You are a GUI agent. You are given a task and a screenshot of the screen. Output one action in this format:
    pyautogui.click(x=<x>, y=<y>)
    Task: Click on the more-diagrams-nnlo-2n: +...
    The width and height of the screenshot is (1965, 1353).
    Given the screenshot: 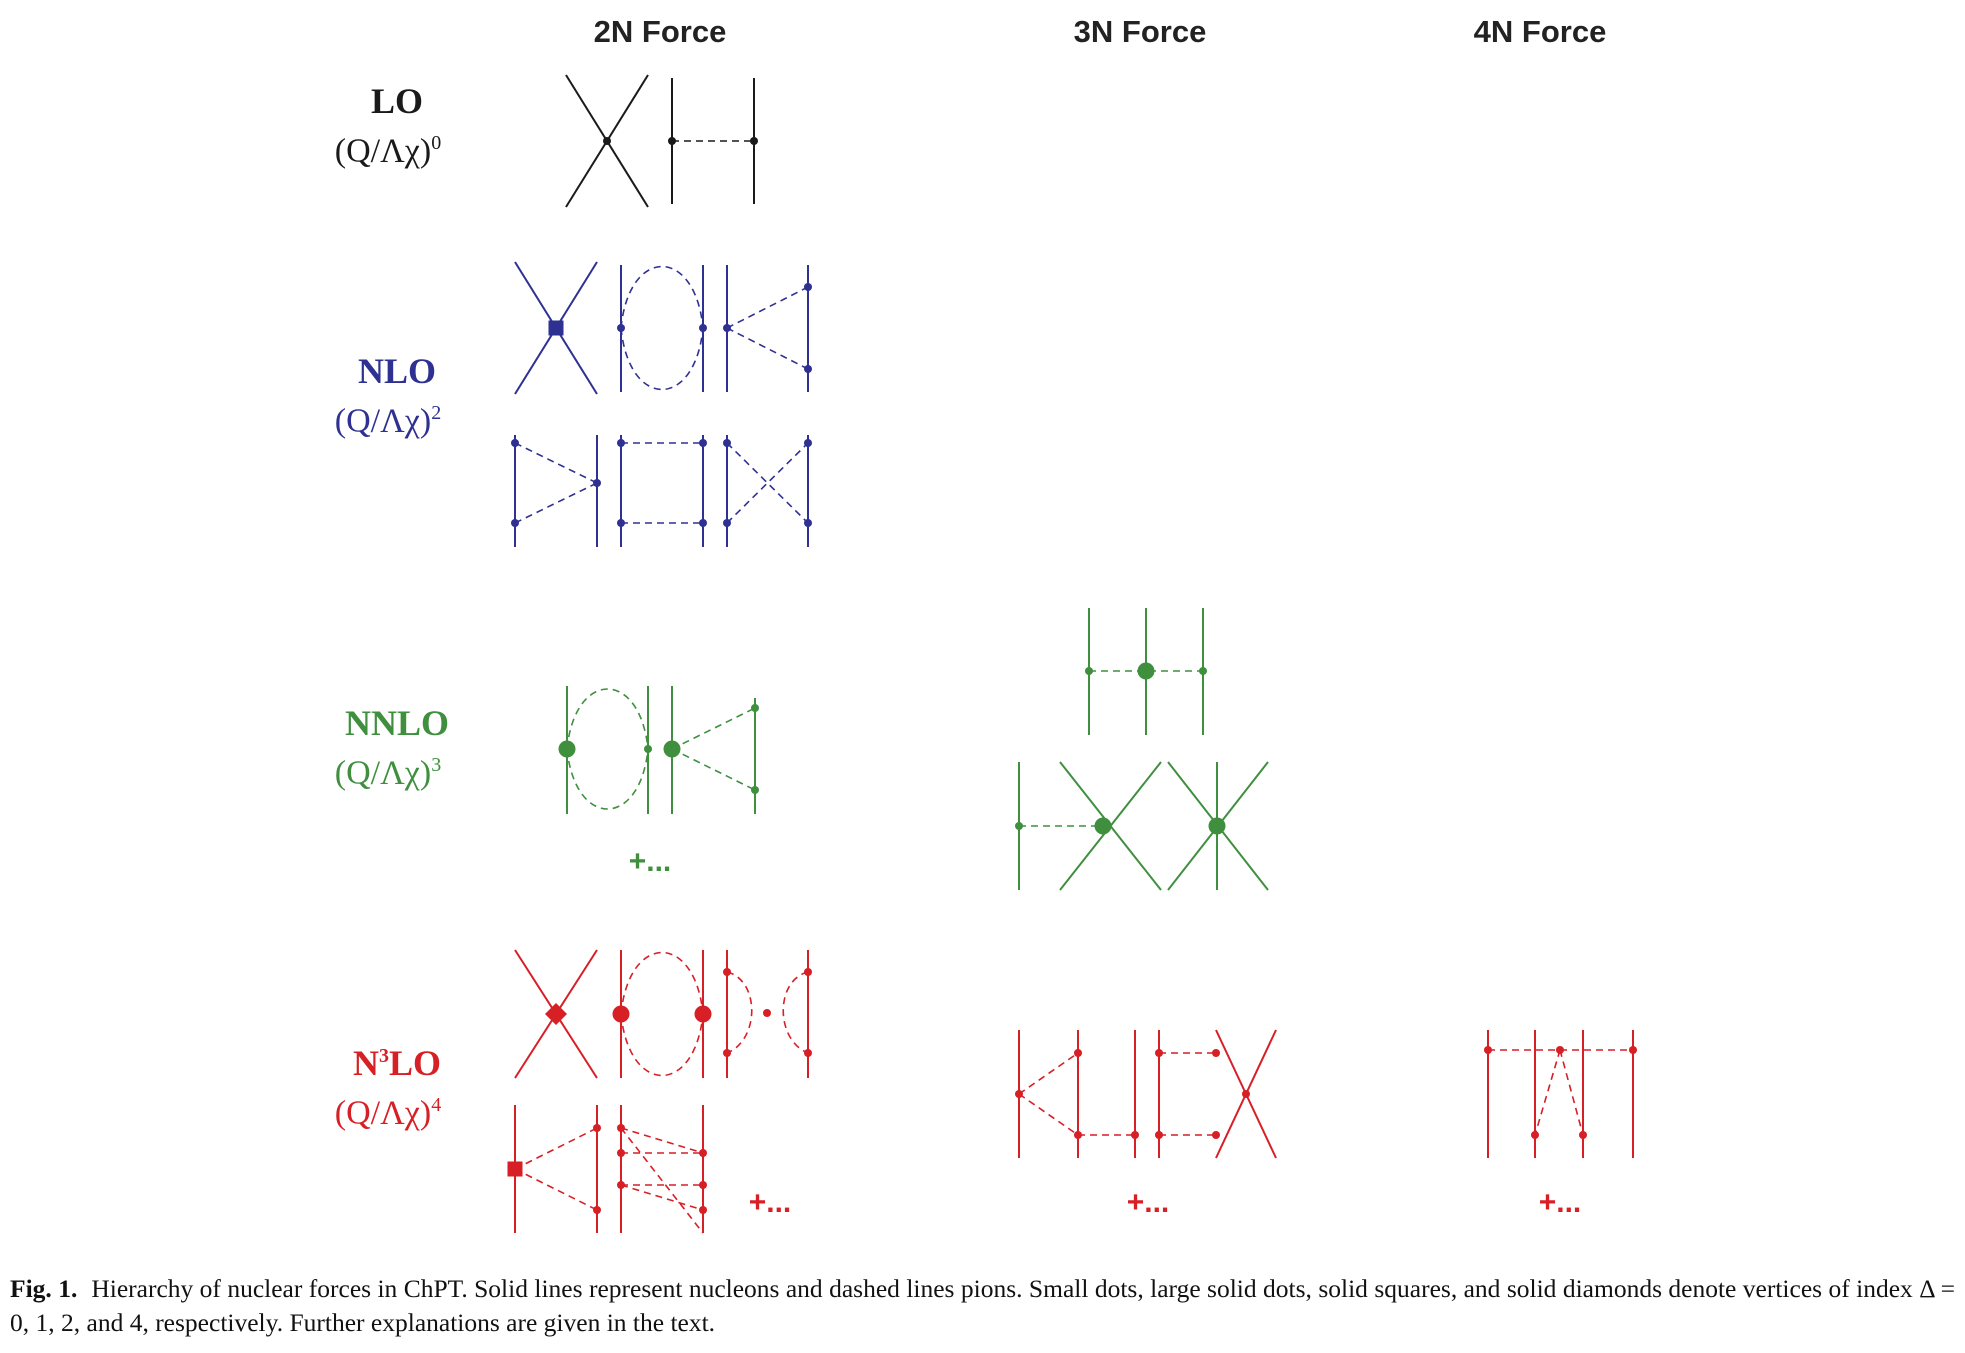 What is the action you would take?
    pyautogui.click(x=650, y=861)
    